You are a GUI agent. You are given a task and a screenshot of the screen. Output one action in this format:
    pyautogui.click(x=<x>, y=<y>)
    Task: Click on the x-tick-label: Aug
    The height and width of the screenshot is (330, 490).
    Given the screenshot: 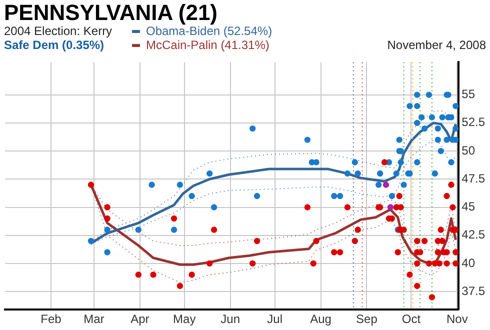 What is the action you would take?
    pyautogui.click(x=321, y=319)
    